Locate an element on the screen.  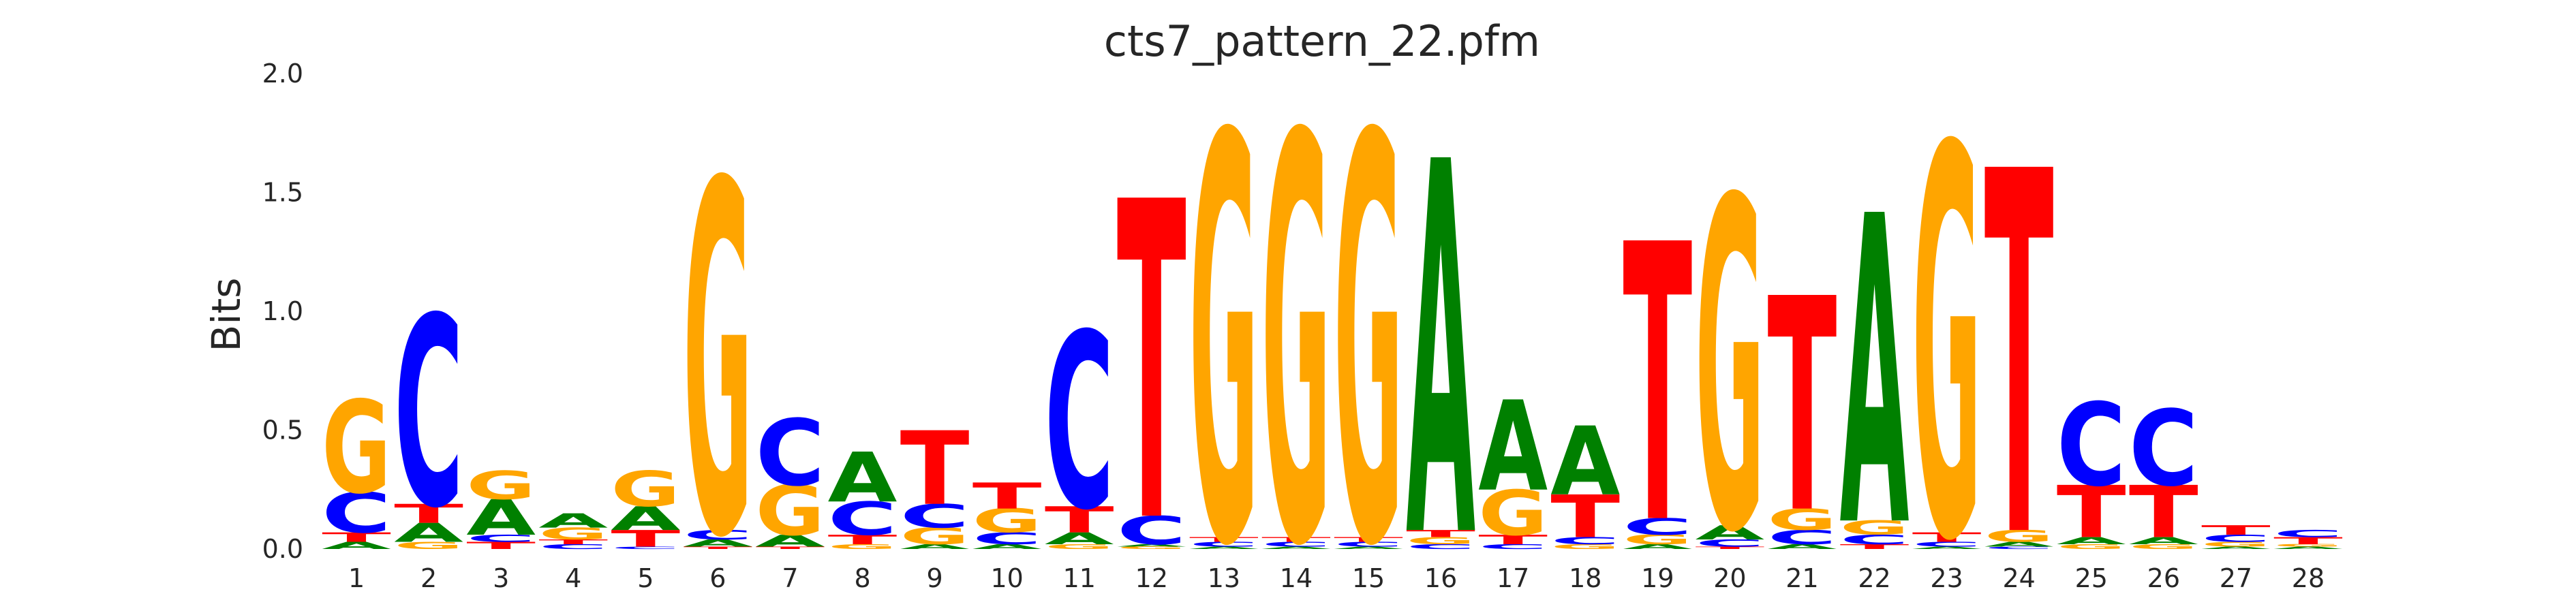
x-tick-label: 27 is located at coordinates (2236, 578).